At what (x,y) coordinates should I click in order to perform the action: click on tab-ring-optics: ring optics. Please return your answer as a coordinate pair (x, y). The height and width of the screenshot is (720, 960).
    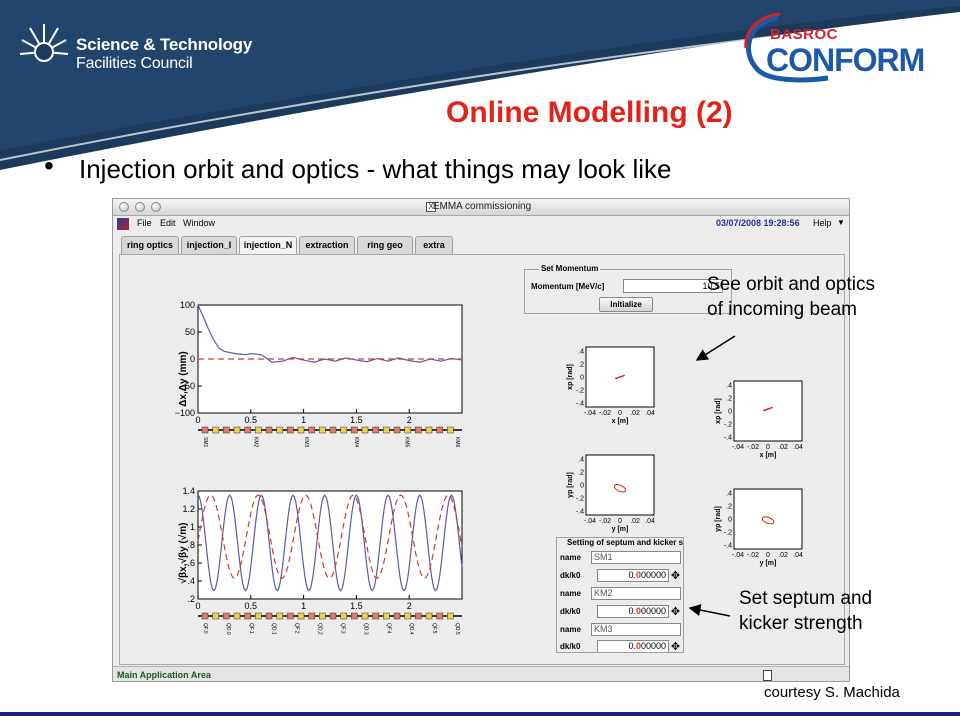
    Looking at the image, I should click on (150, 245).